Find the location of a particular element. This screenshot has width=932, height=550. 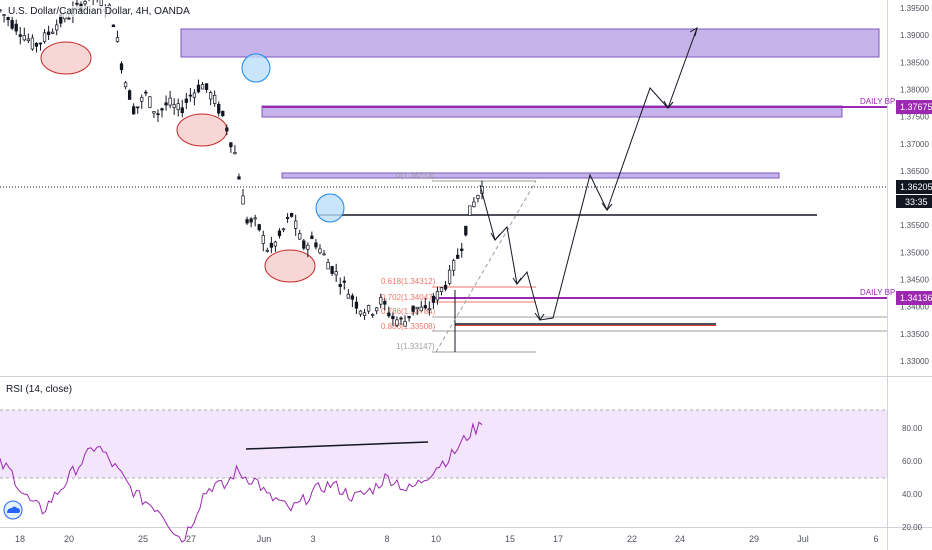

fib-label-0702: 0.702(1.34047) is located at coordinates (408, 297).